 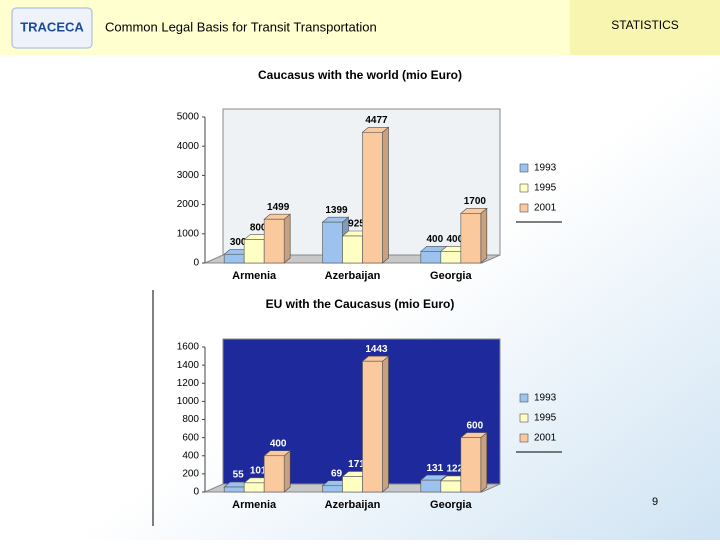 What do you see at coordinates (238, 242) in the screenshot?
I see `value-label: 300` at bounding box center [238, 242].